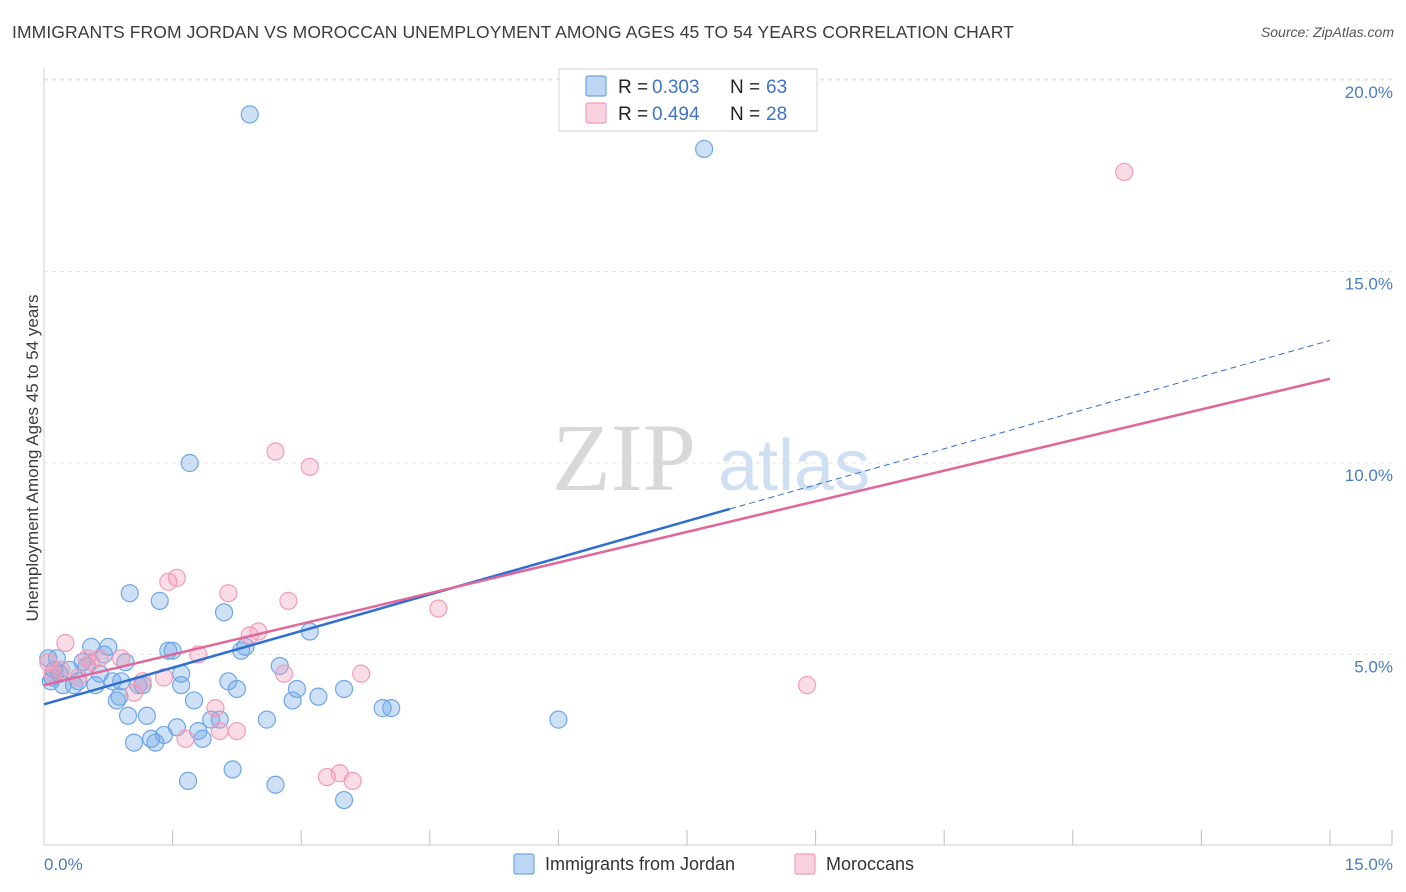 The width and height of the screenshot is (1406, 892). Describe the element at coordinates (711, 457) in the screenshot. I see `watermark: ZIP atlas` at that location.